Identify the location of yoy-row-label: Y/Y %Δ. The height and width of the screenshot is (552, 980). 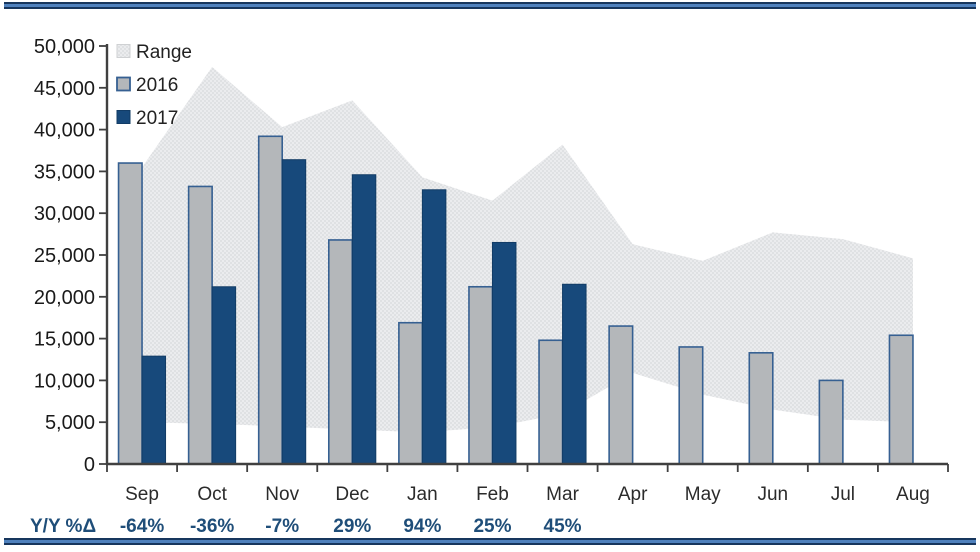
(63, 526).